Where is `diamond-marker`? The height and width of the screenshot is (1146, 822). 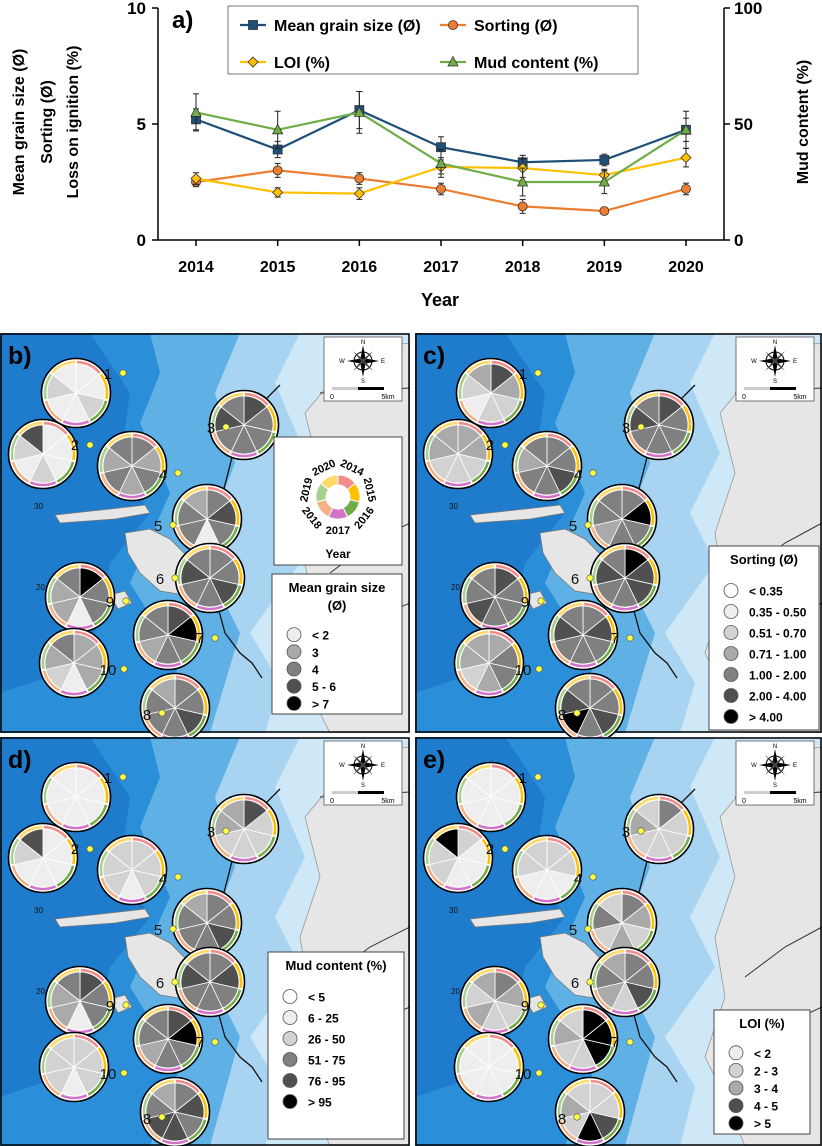
diamond-marker is located at coordinates (359, 194).